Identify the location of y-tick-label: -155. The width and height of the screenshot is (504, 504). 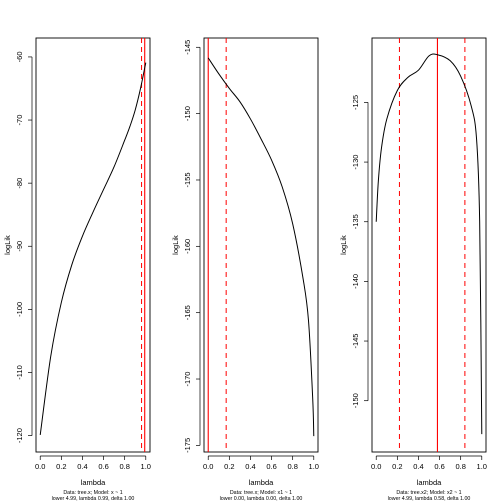
(187, 179).